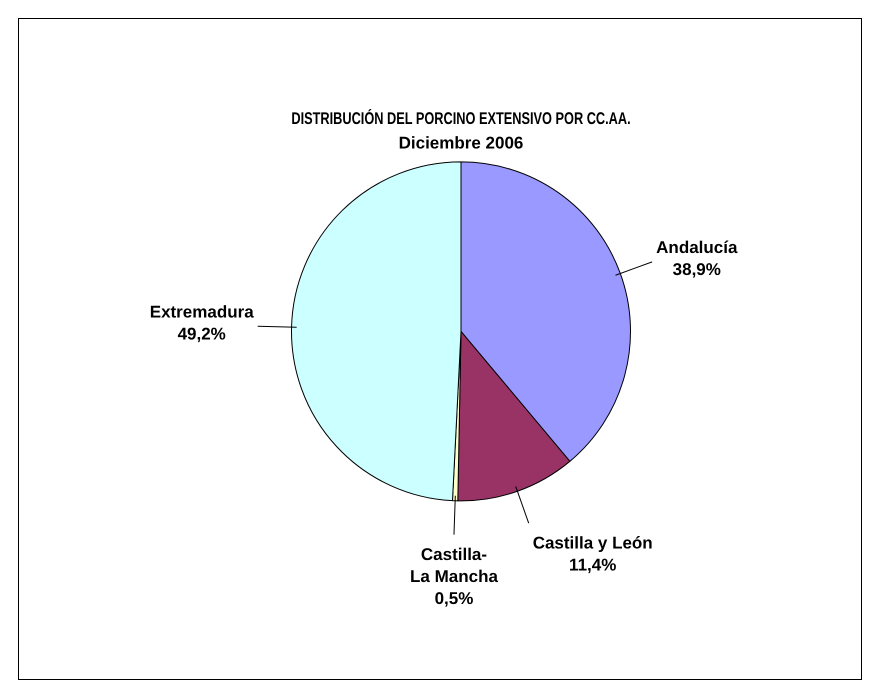  I want to click on data-label: 49,2%, so click(202, 334).